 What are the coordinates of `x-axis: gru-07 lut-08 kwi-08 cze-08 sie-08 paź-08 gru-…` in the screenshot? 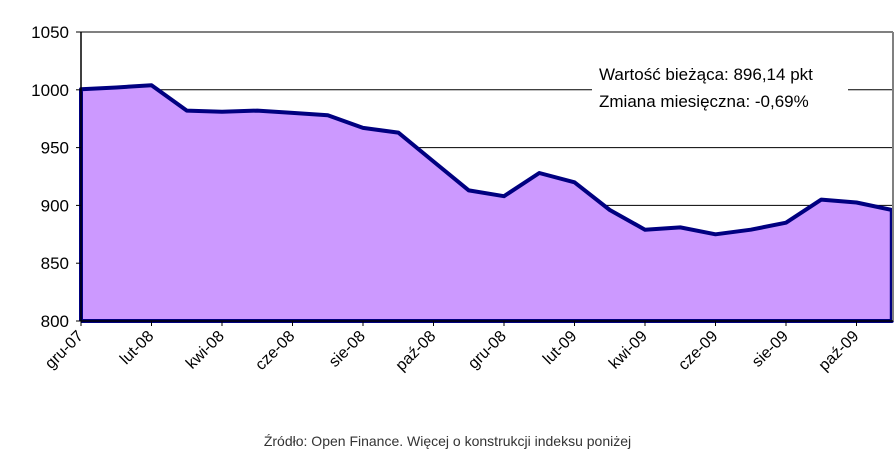 It's located at (467, 347).